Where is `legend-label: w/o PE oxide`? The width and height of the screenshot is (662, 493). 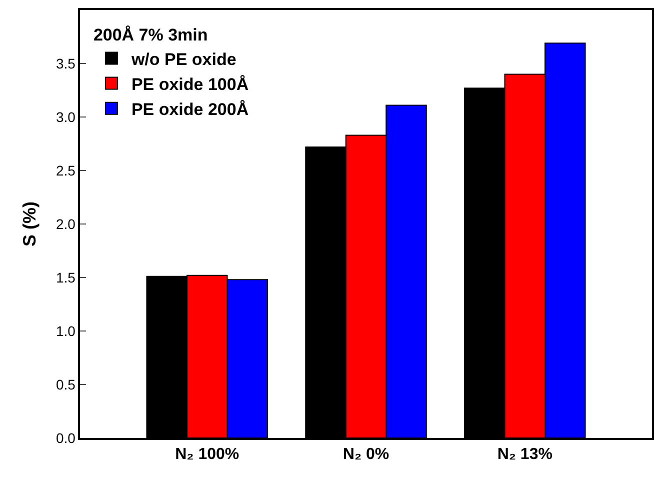 legend-label: w/o PE oxide is located at coordinates (183, 59).